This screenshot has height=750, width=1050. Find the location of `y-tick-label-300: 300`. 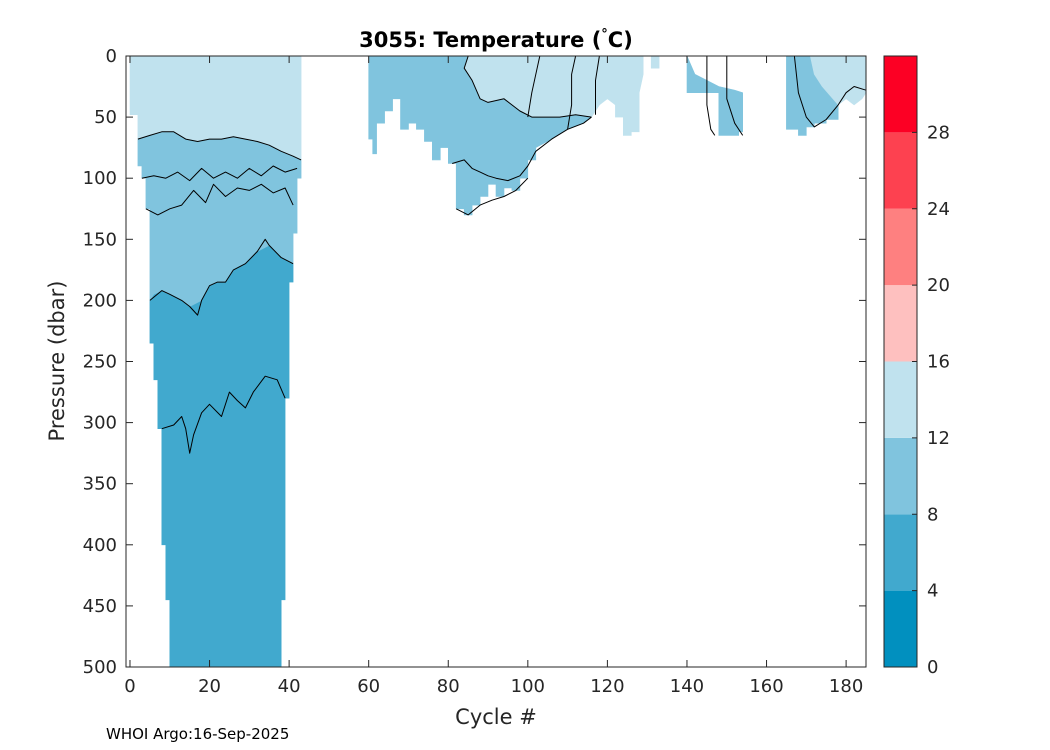

y-tick-label-300: 300 is located at coordinates (100, 423).